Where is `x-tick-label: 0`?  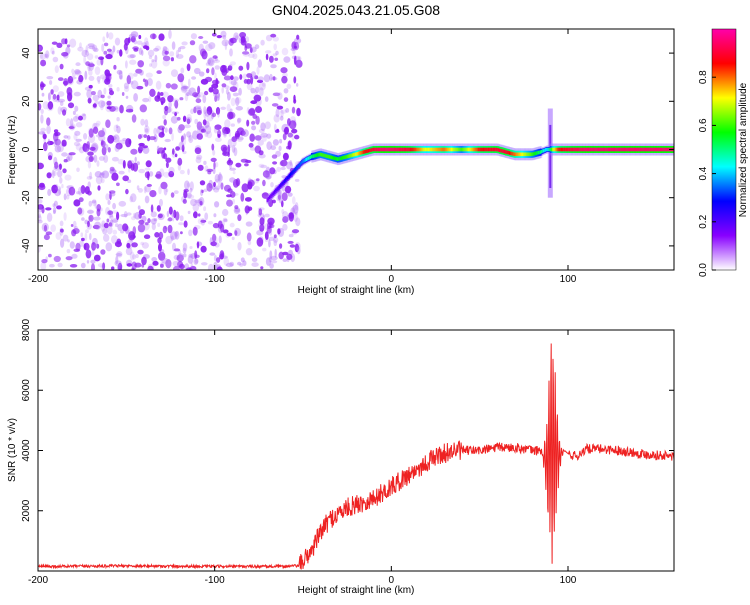
x-tick-label: 0 is located at coordinates (392, 279).